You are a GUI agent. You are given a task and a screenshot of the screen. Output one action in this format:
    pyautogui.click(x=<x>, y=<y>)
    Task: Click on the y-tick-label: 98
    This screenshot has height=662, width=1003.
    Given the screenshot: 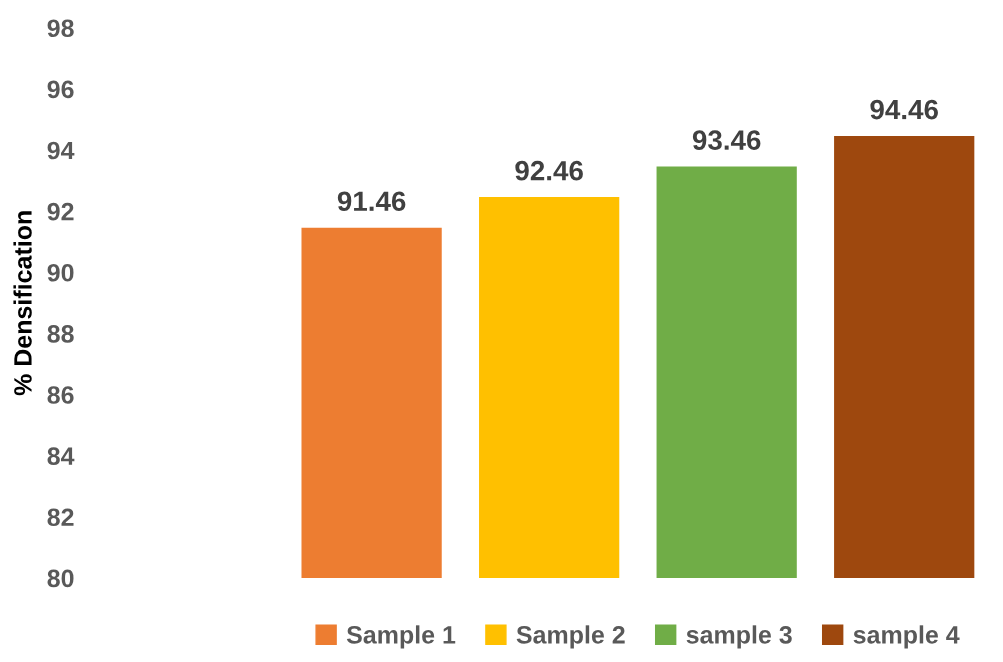 What is the action you would take?
    pyautogui.click(x=60, y=28)
    